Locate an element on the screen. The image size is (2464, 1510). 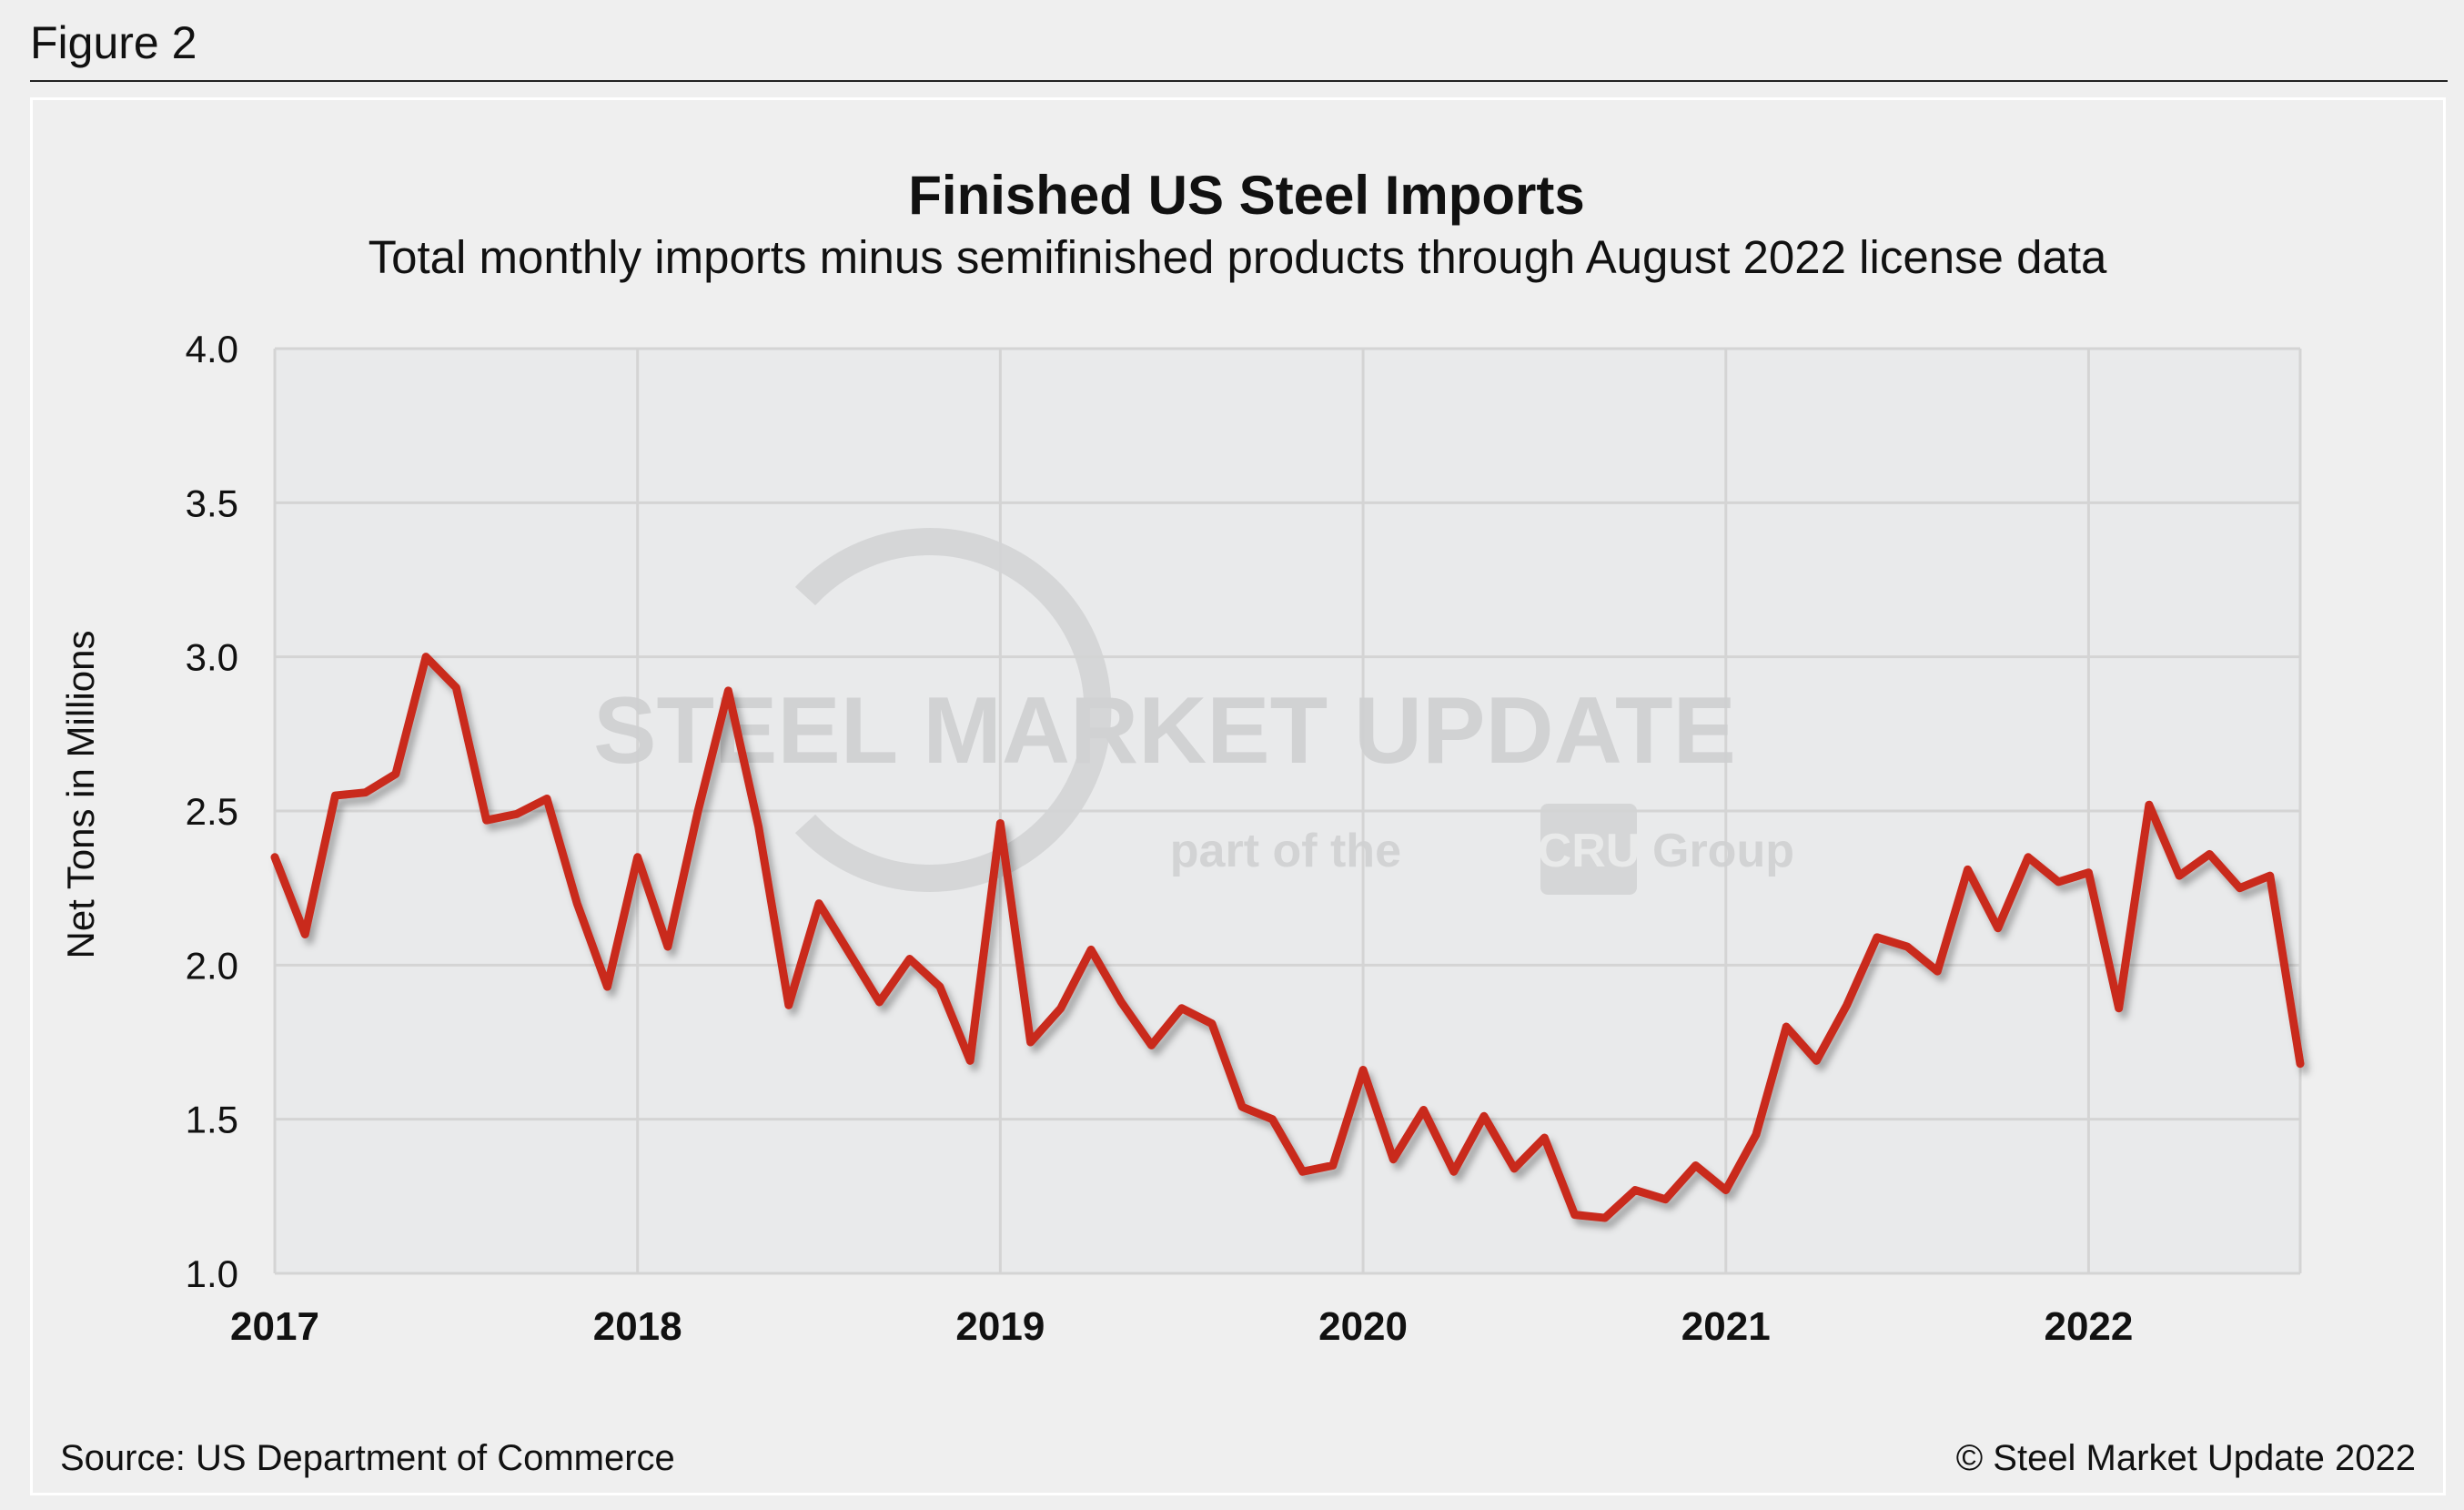
watermark-tagline-pre: part of the is located at coordinates (1285, 851).